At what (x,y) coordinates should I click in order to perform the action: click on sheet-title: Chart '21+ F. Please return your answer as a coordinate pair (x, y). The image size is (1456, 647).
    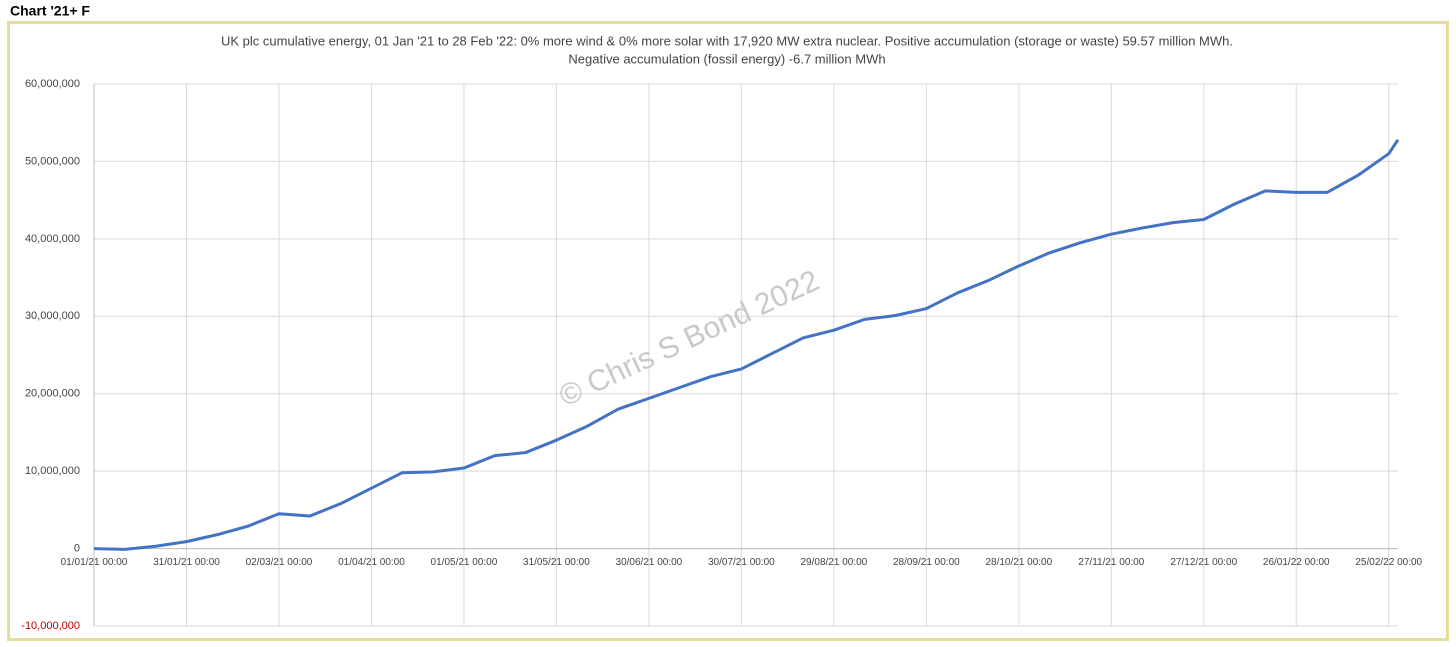
    Looking at the image, I should click on (50, 11).